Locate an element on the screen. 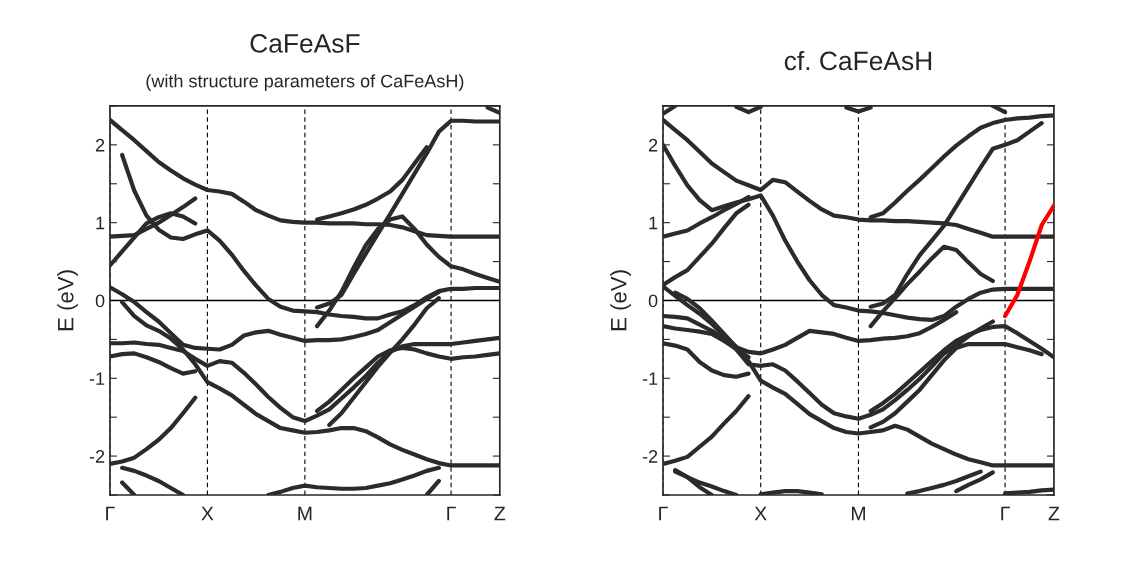 The height and width of the screenshot is (563, 1130). chart-title: CaFeAsF is located at coordinates (305, 43).